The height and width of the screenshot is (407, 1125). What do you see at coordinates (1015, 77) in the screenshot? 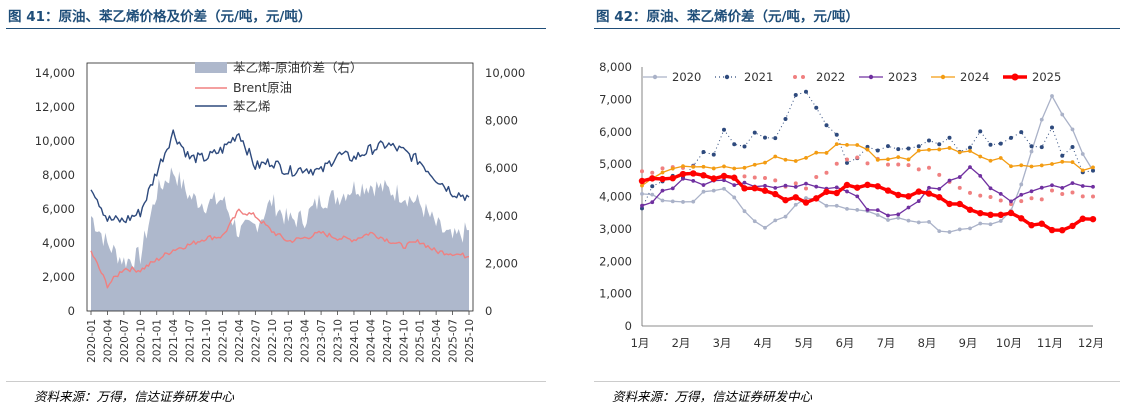
I see `legend-2025-marker` at bounding box center [1015, 77].